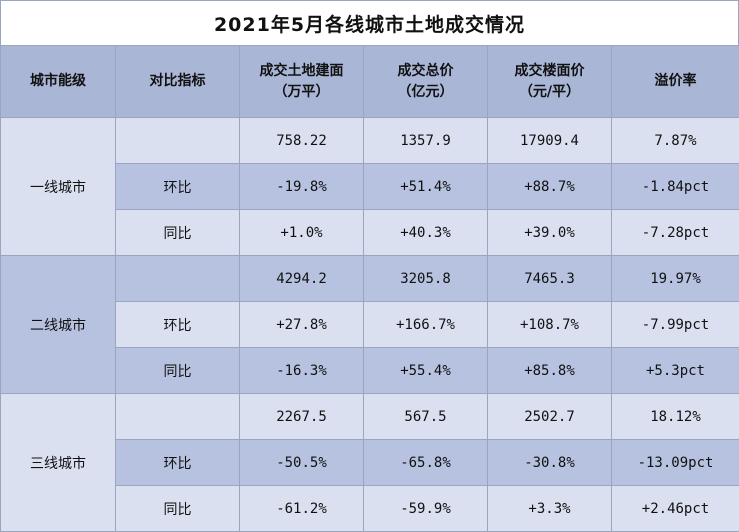  What do you see at coordinates (550, 187) in the screenshot?
I see `value-cell: +88.7%` at bounding box center [550, 187].